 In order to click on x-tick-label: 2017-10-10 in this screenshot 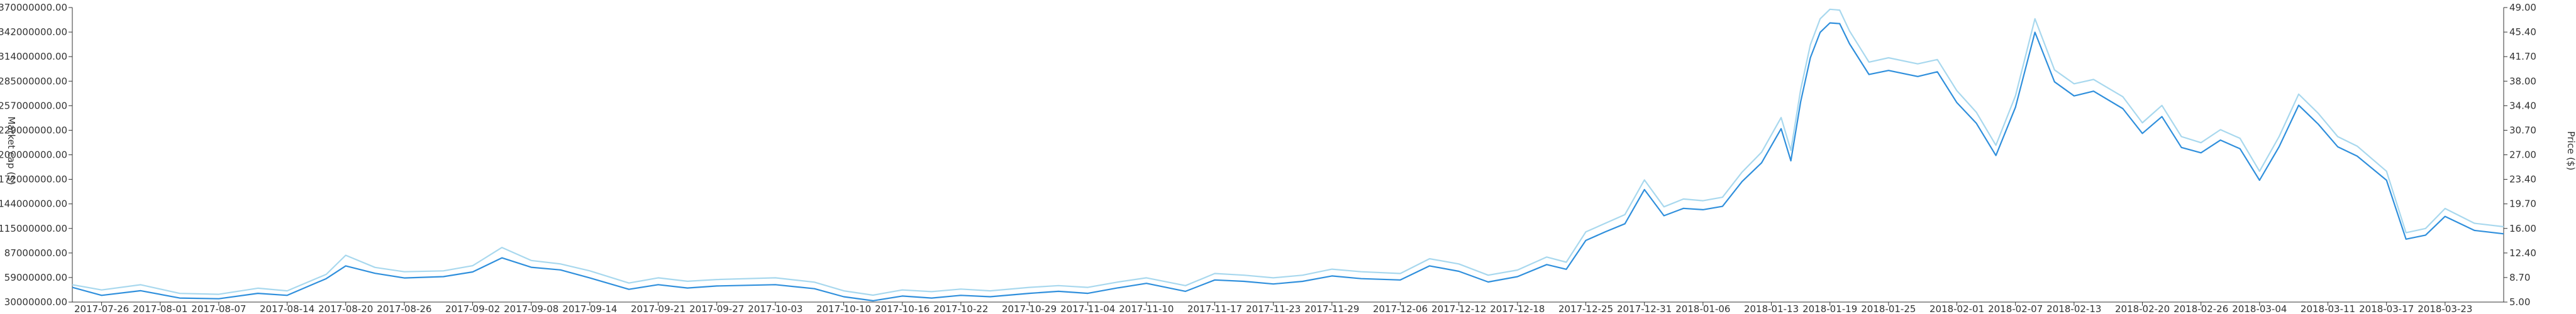, I will do `click(843, 309)`.